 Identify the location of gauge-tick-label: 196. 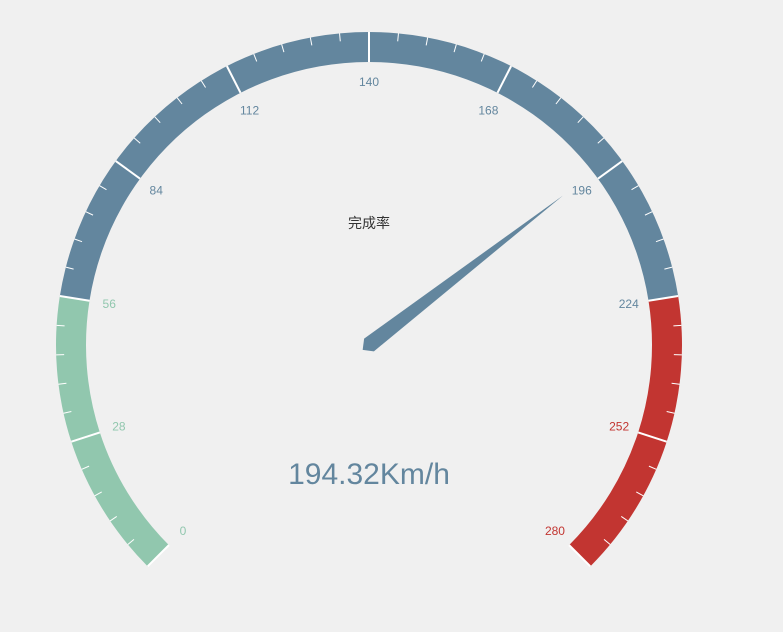
(582, 190).